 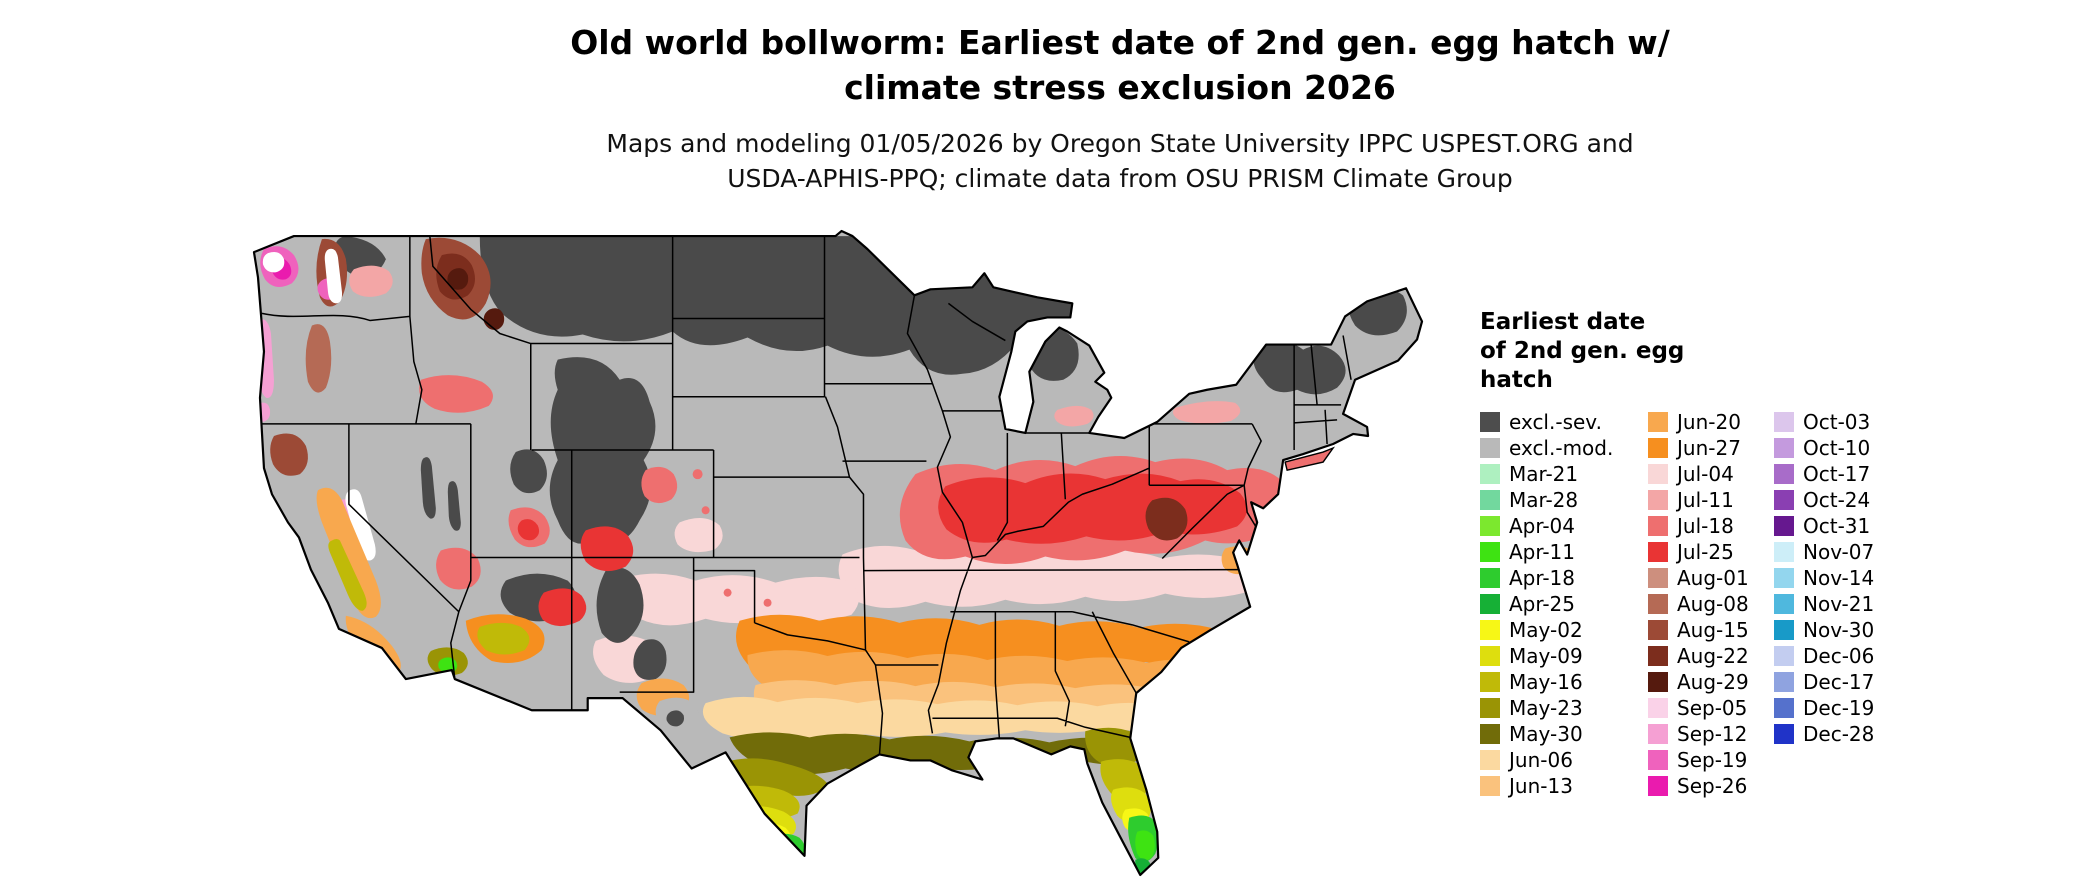 I want to click on legend-label: Dec-28, so click(x=1839, y=734).